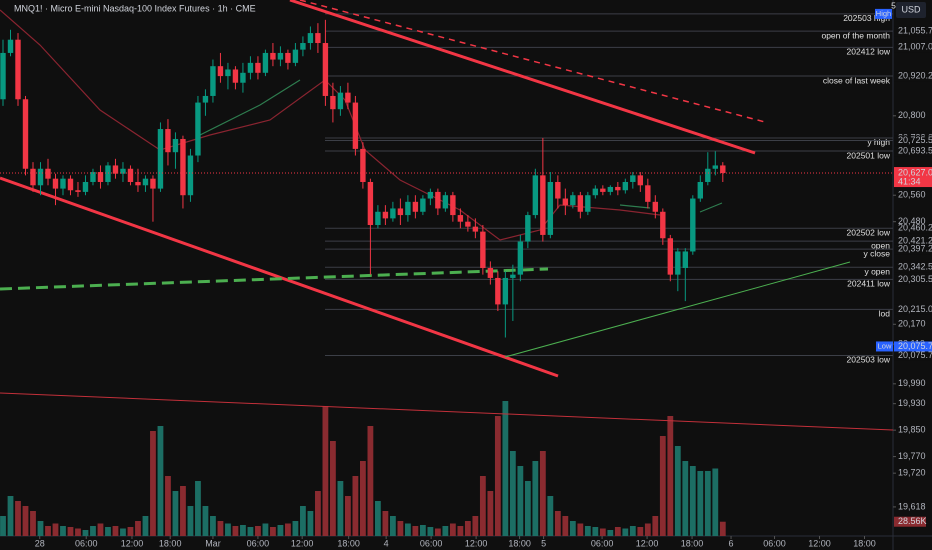  What do you see at coordinates (877, 253) in the screenshot?
I see `level-name: y close` at bounding box center [877, 253].